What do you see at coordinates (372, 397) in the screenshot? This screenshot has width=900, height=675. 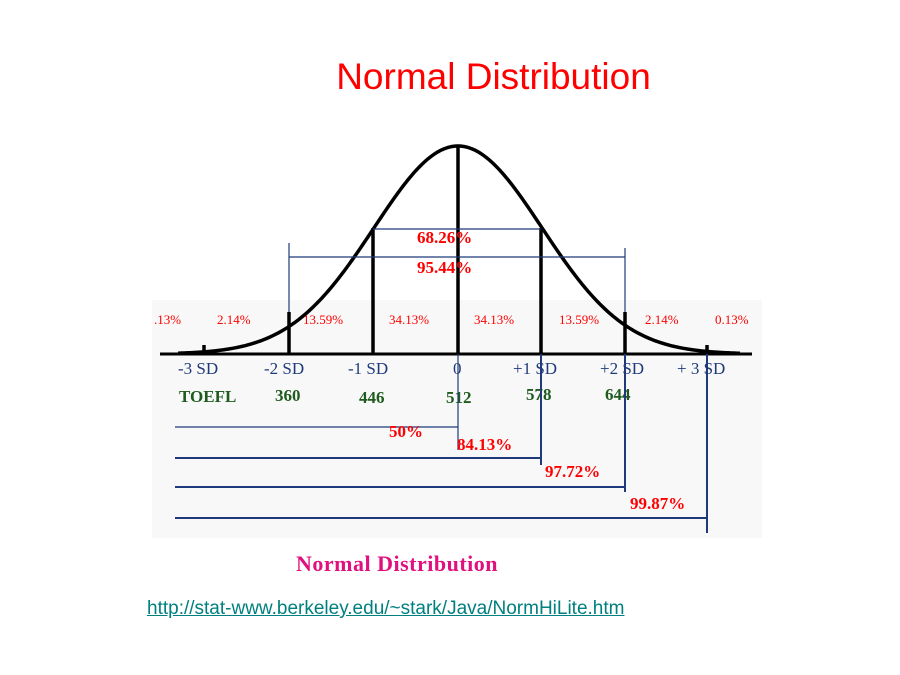 I see `score-value: 446` at bounding box center [372, 397].